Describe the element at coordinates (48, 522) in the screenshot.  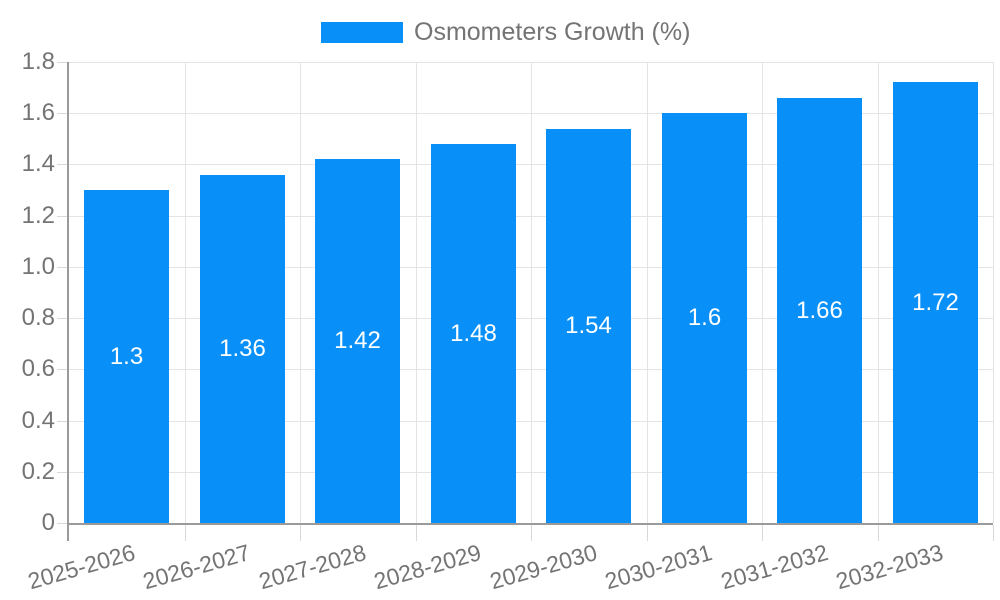
I see `y-axis-label: 0` at that location.